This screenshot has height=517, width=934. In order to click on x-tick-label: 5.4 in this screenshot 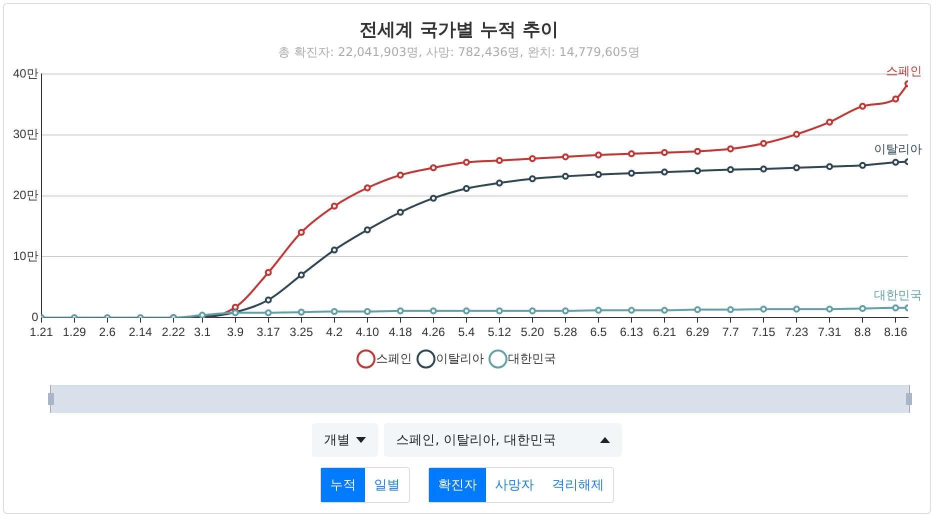, I will do `click(467, 332)`.